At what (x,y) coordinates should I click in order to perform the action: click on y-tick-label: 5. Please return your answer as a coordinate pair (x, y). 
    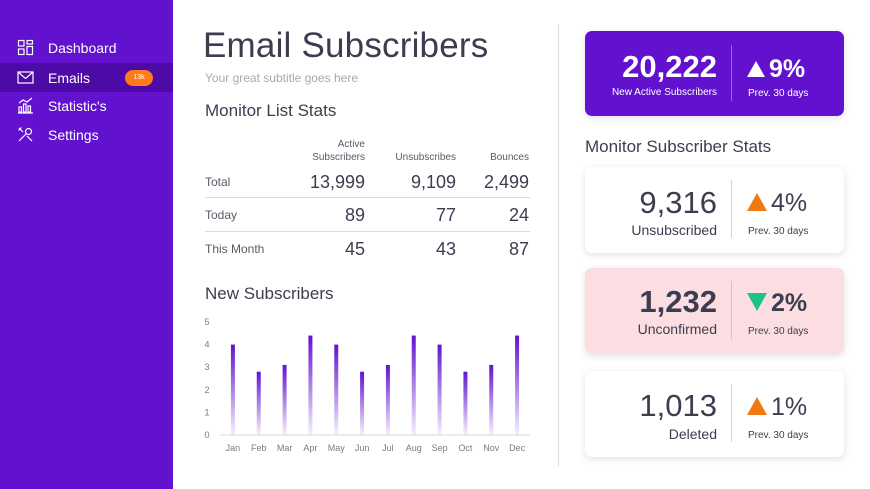
    Looking at the image, I should click on (206, 322).